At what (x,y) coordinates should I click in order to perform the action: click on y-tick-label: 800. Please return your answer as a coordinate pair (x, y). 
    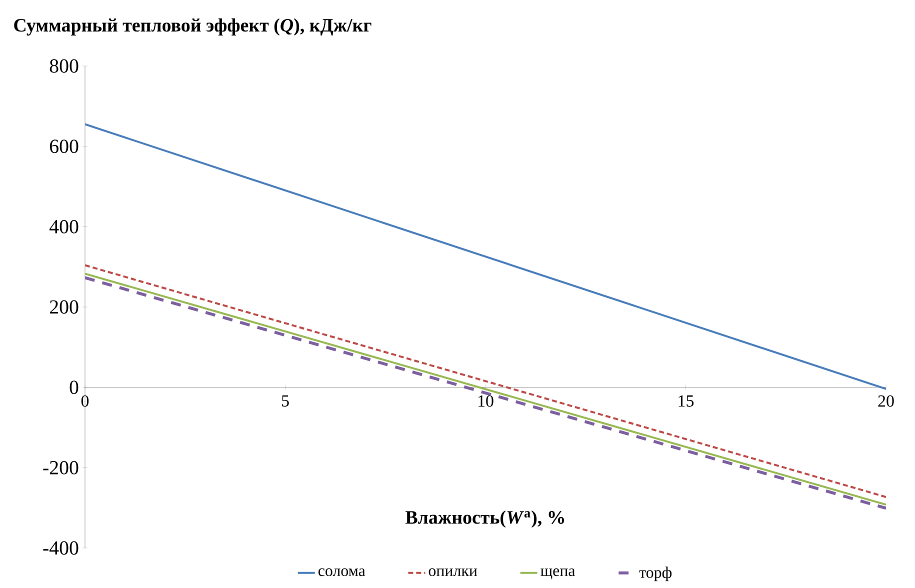
    Looking at the image, I should click on (64, 66).